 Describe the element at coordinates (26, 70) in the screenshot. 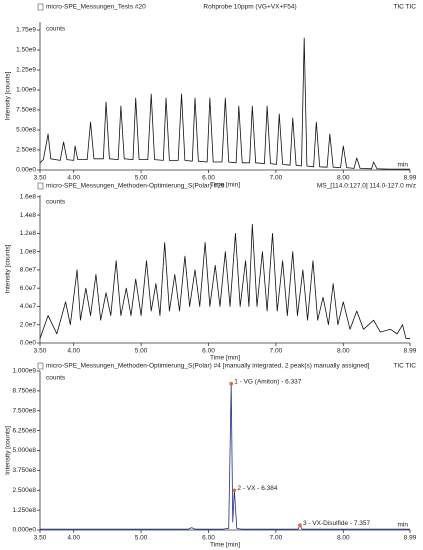

I see `y-tick-label: 1.25e9` at that location.